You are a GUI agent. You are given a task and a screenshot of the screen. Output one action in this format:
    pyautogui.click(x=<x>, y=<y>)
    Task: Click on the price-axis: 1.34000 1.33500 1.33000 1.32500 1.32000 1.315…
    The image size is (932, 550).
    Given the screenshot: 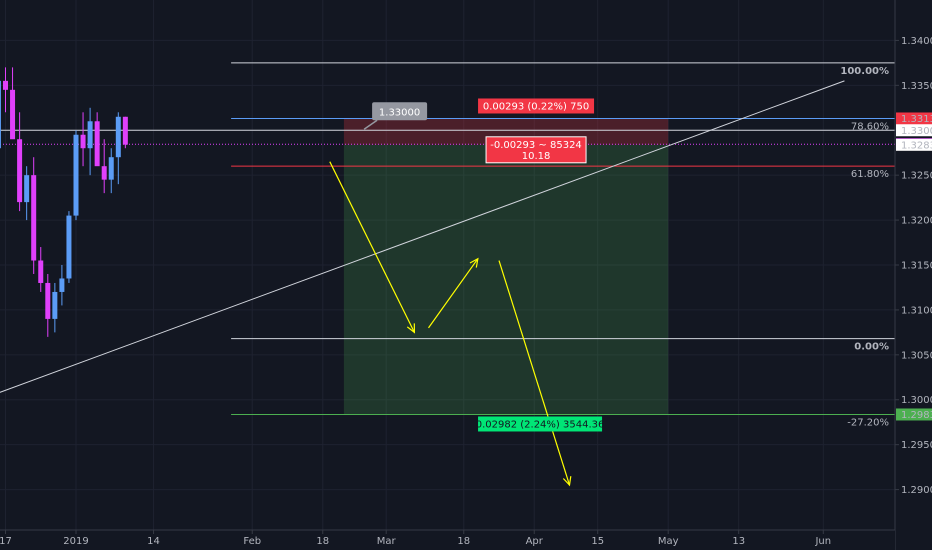 What is the action you would take?
    pyautogui.click(x=913, y=275)
    